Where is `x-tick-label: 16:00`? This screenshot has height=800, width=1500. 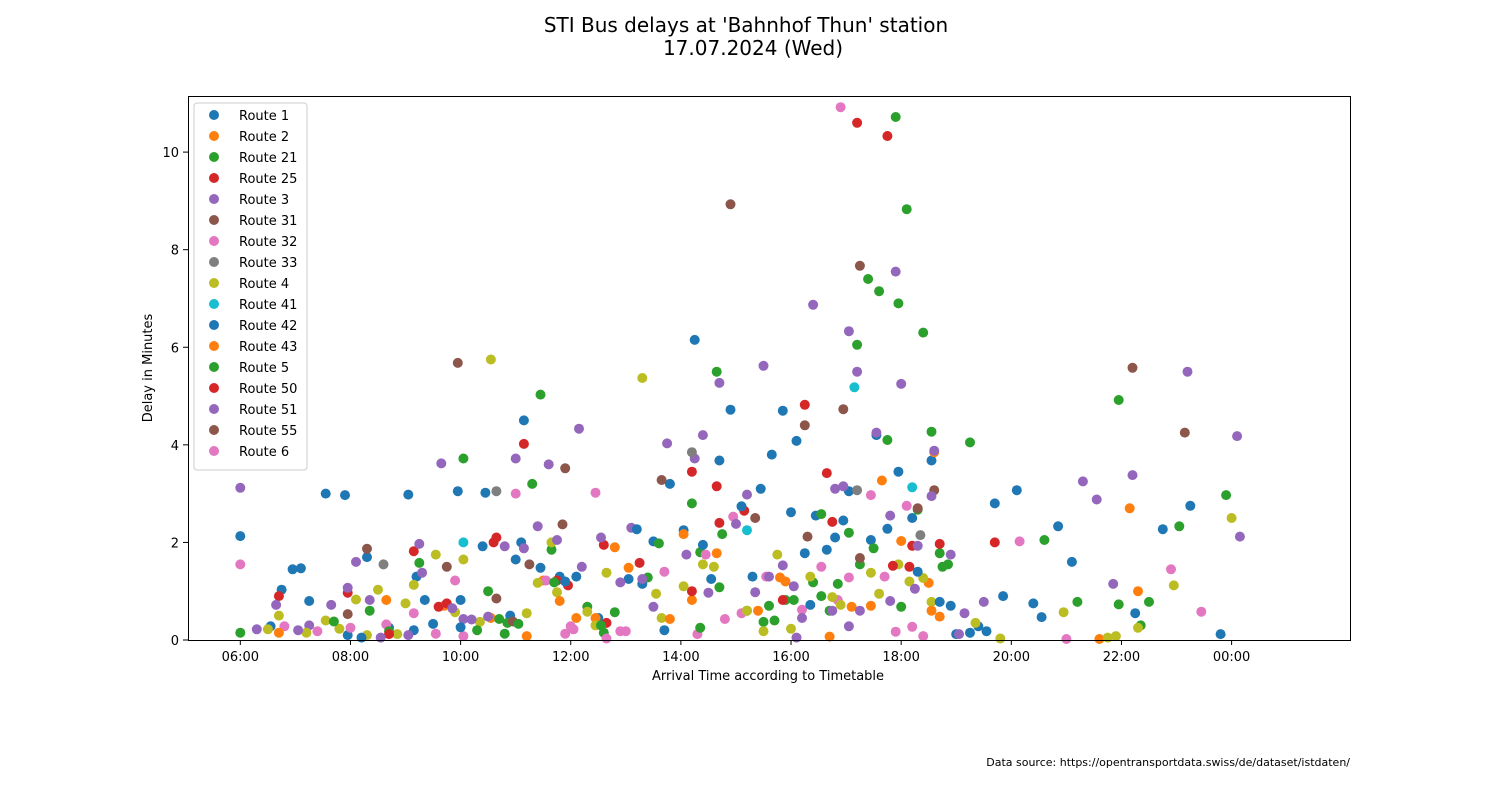 x-tick-label: 16:00 is located at coordinates (790, 657).